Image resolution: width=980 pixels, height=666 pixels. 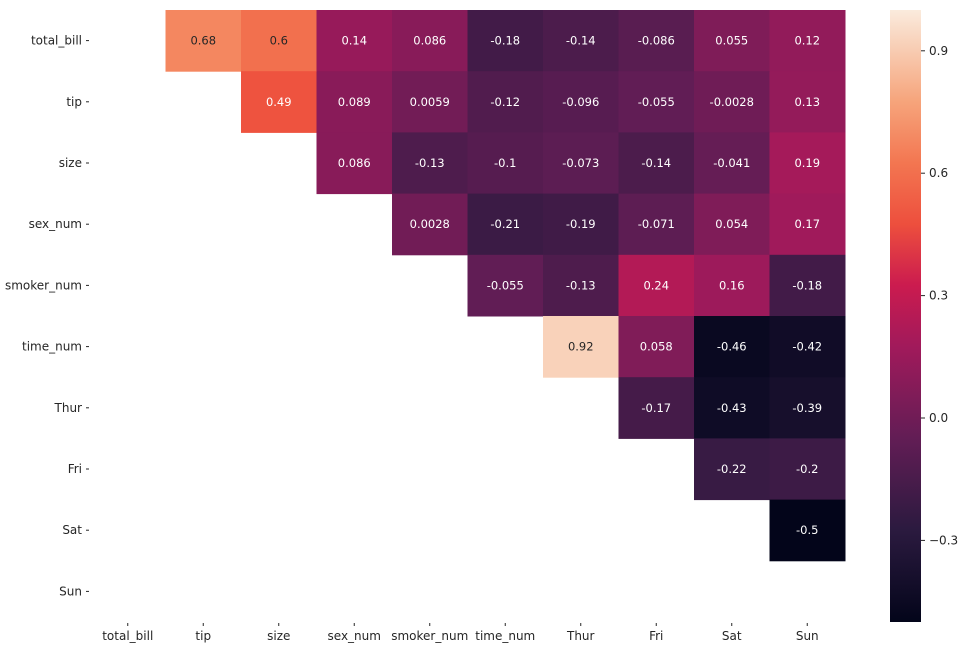 I want to click on y-tick-label: tip, so click(x=74, y=102).